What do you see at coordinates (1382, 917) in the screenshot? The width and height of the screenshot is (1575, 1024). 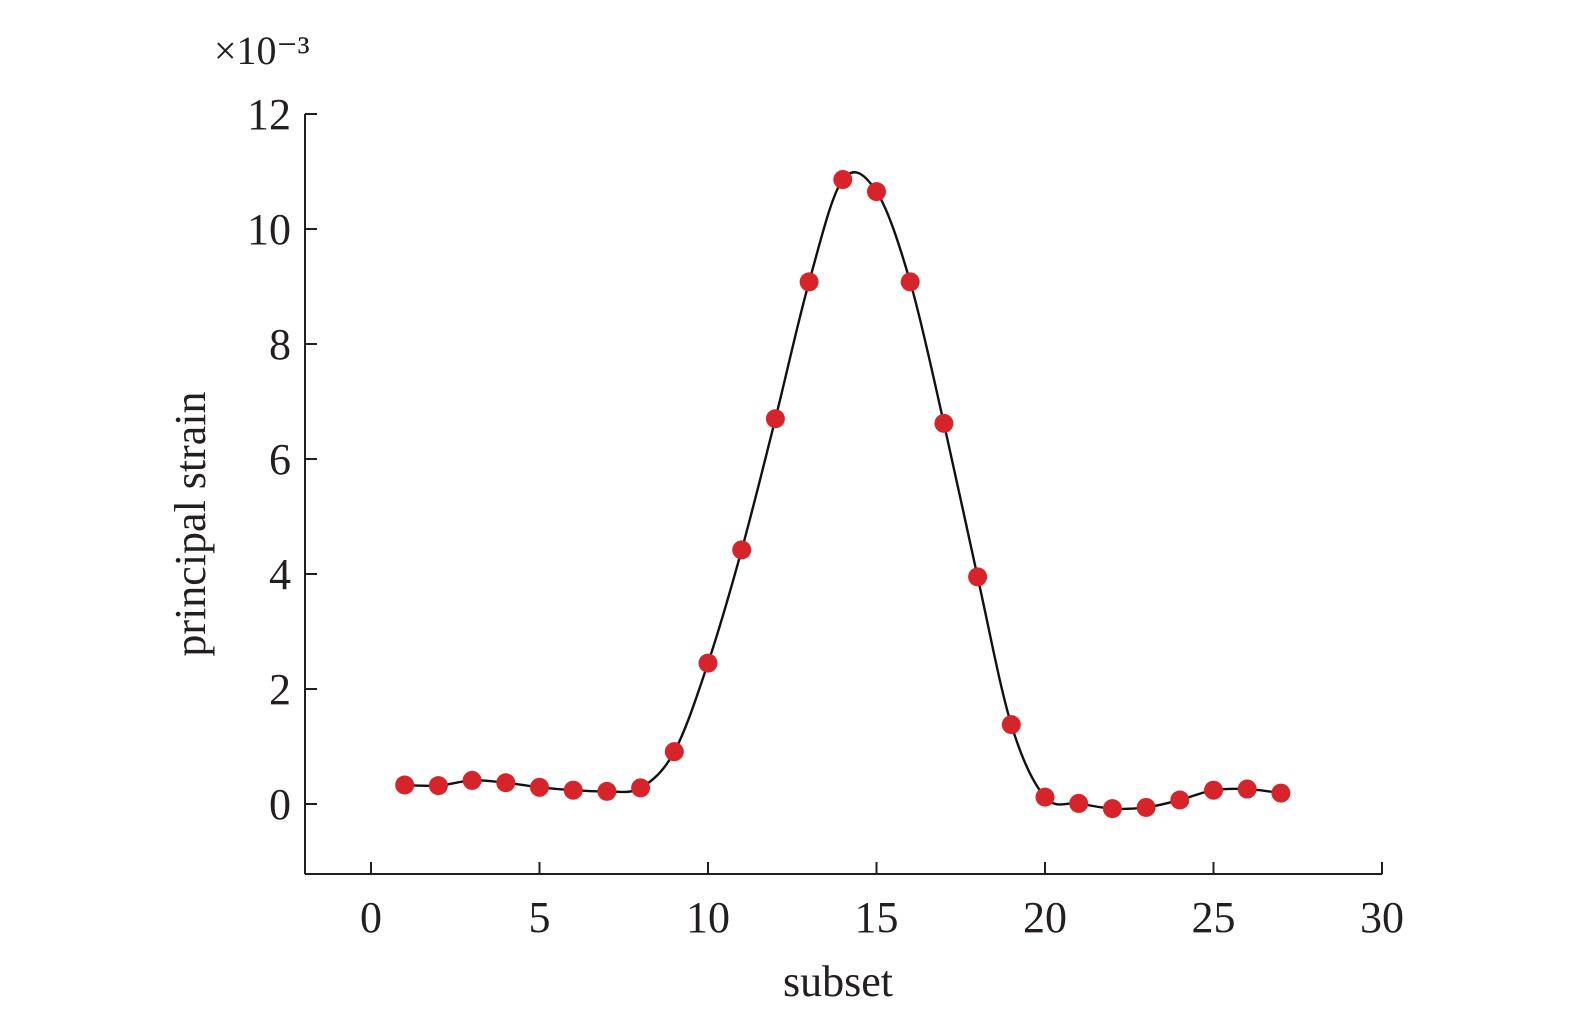 I see `x-tick-label: 30` at bounding box center [1382, 917].